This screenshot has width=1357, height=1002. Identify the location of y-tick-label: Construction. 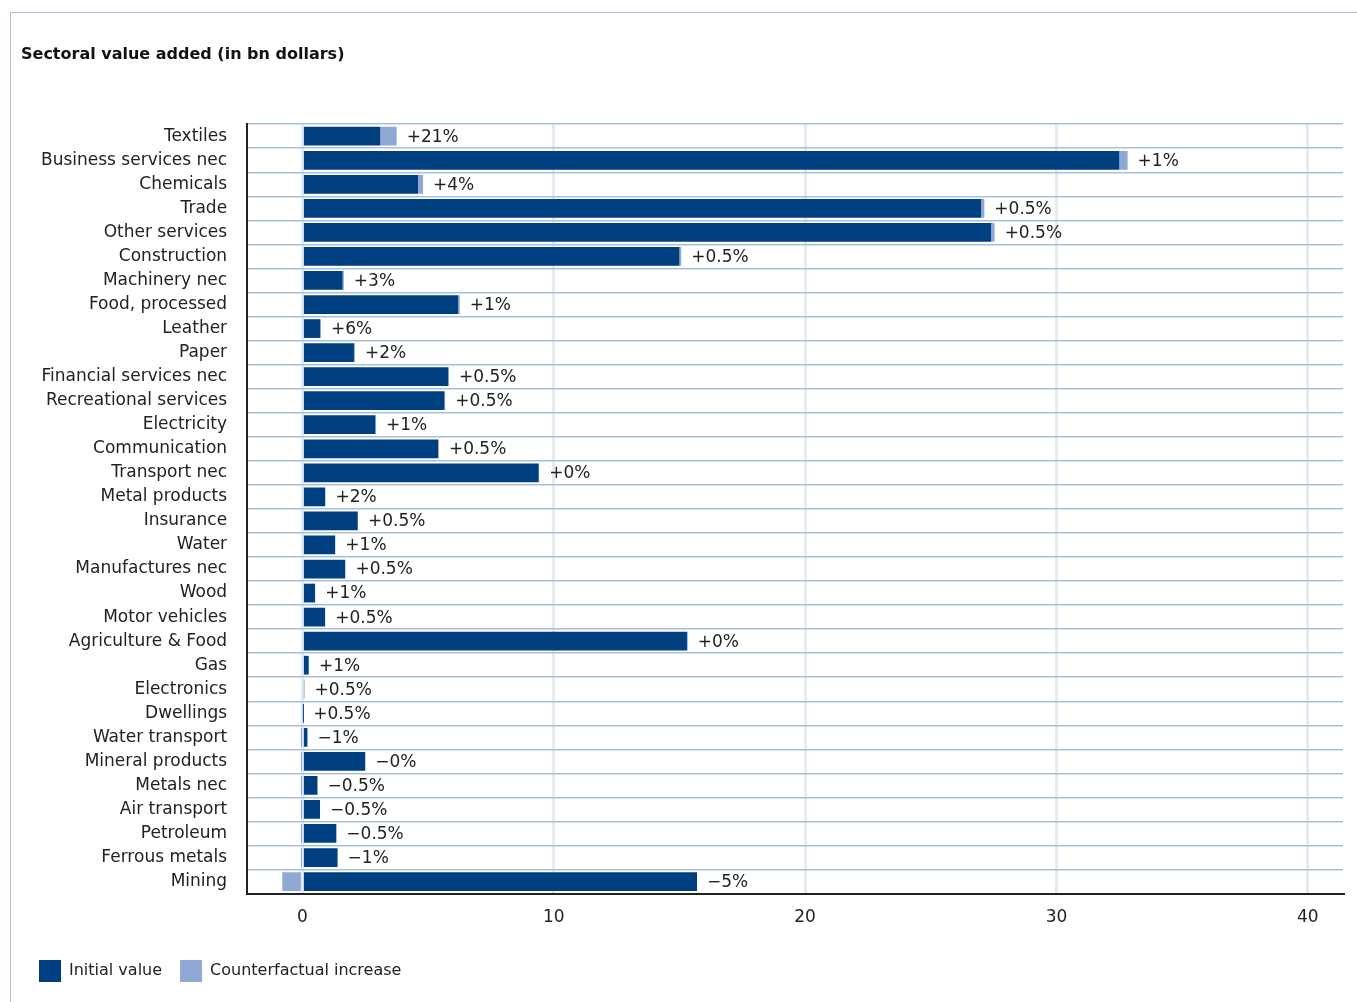
(173, 254).